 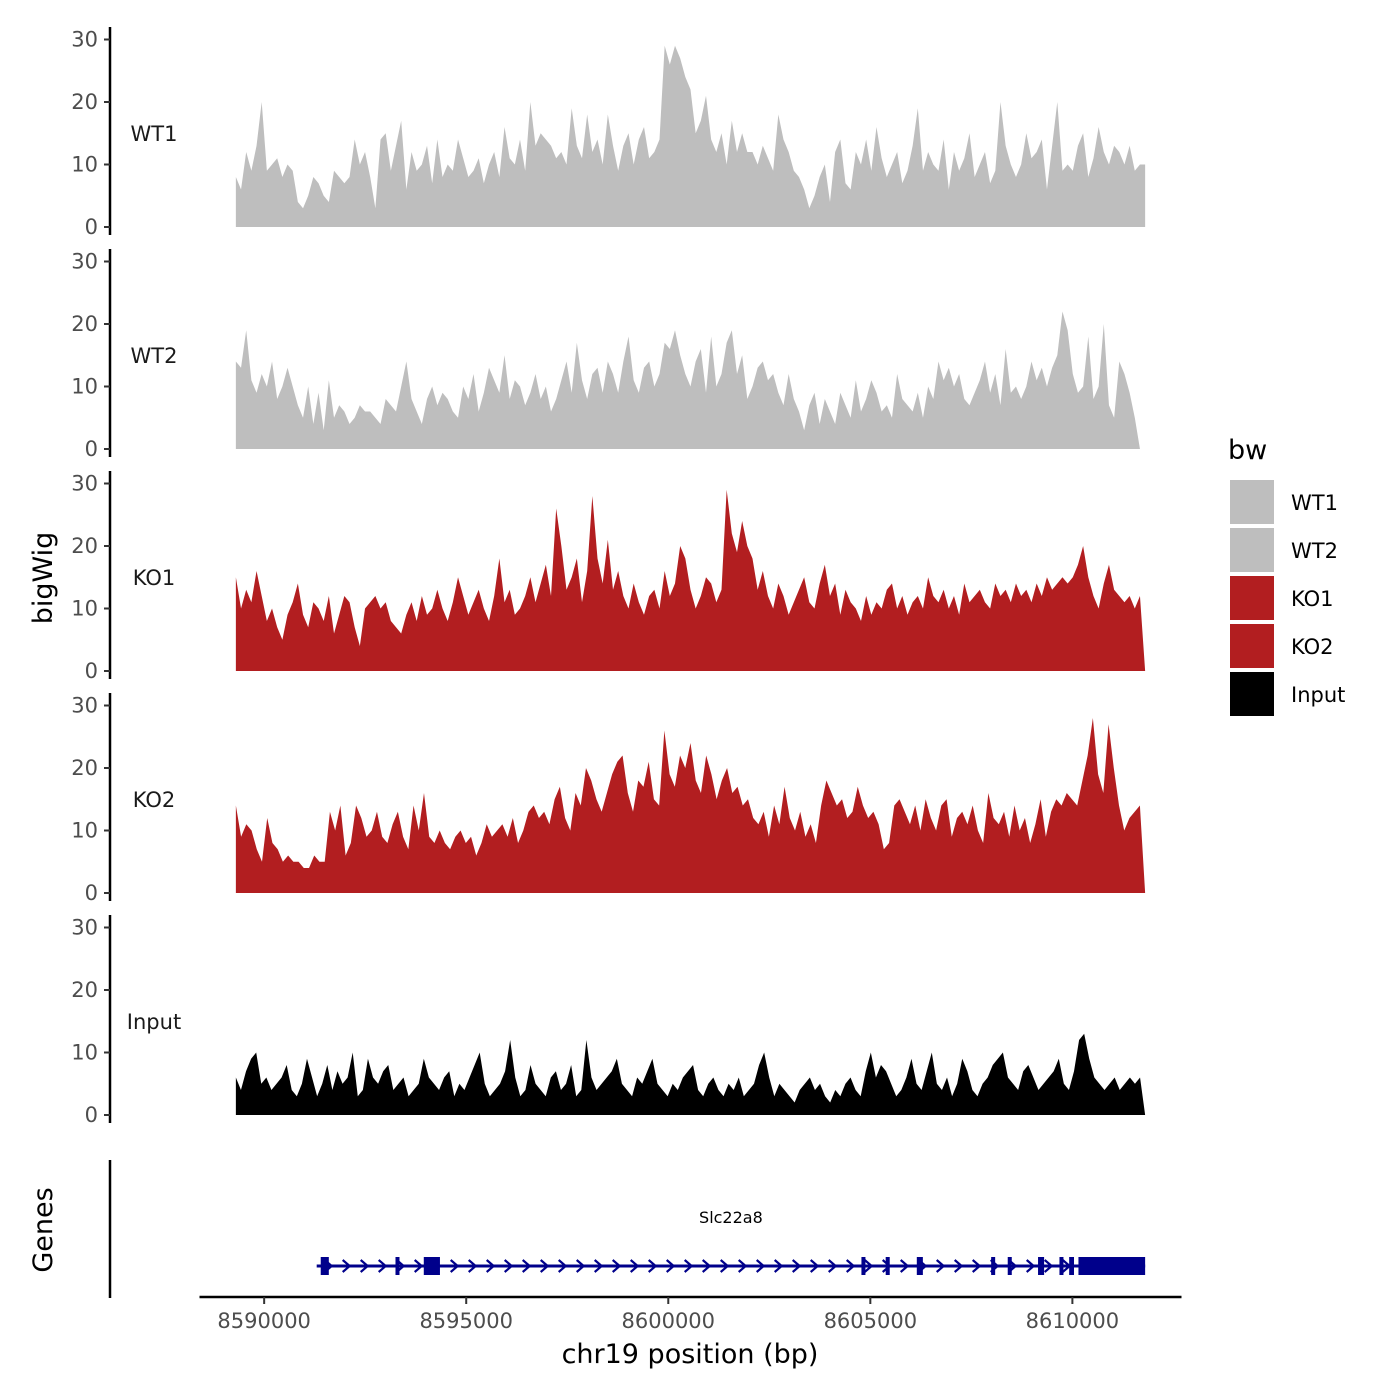 I want to click on legend-entry-wt1: WT1, so click(x=1284, y=502).